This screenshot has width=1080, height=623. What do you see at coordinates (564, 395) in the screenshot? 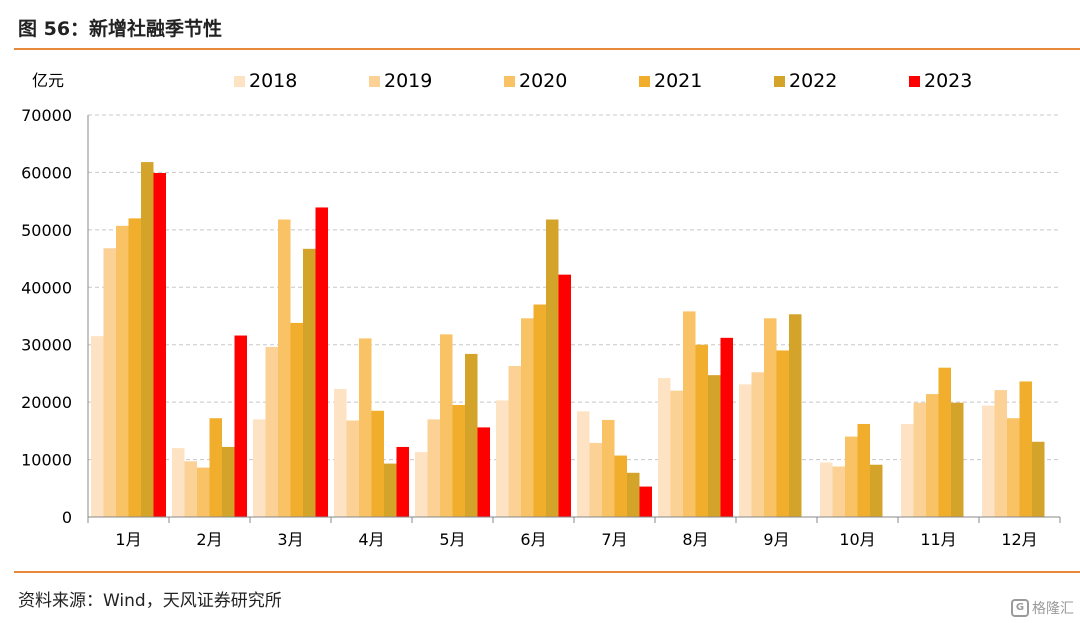
I see `bar-2023-6月` at bounding box center [564, 395].